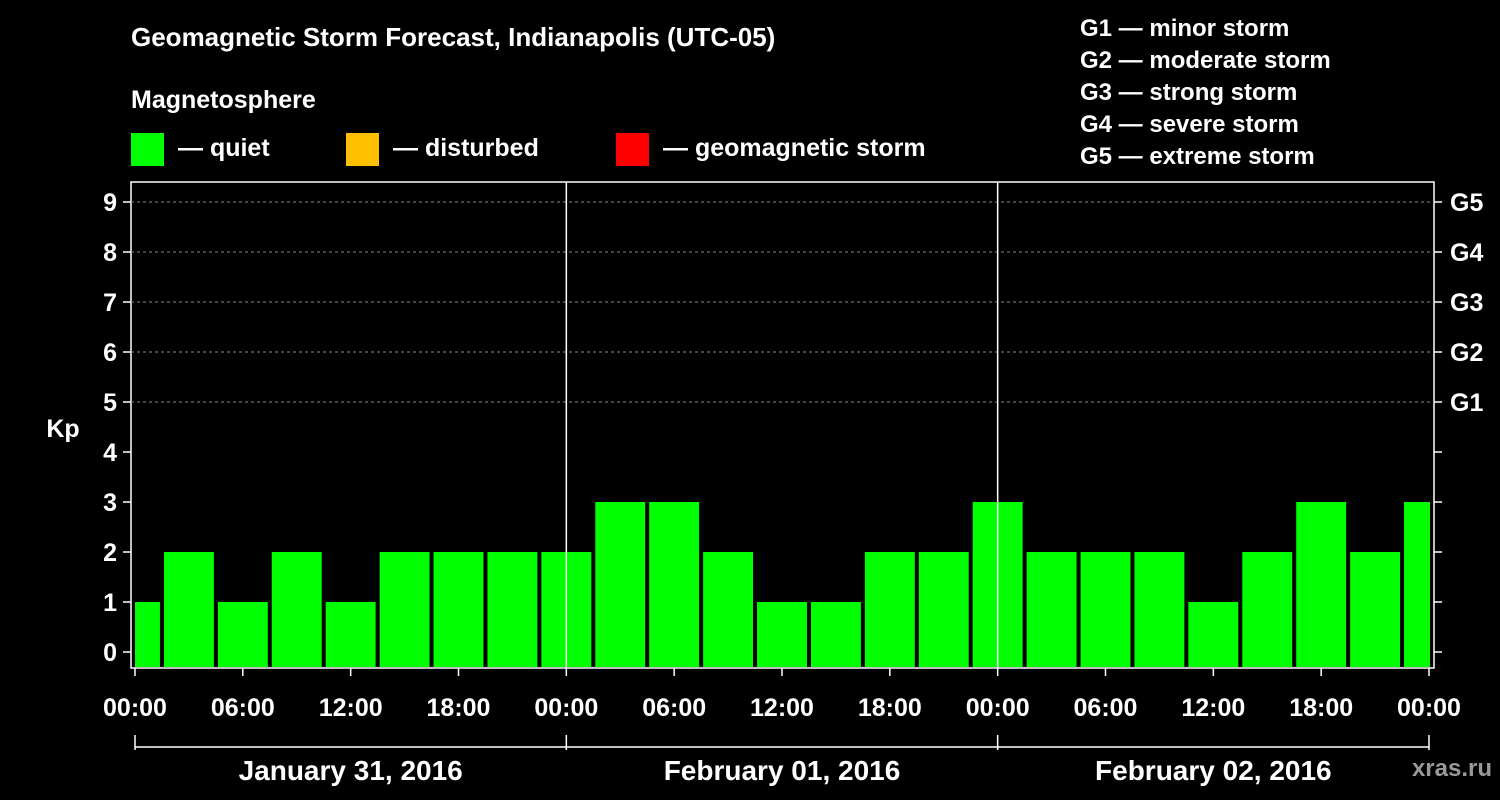 The height and width of the screenshot is (800, 1500). What do you see at coordinates (1197, 156) in the screenshot?
I see `storm-scale-g5: G5 — extreme storm` at bounding box center [1197, 156].